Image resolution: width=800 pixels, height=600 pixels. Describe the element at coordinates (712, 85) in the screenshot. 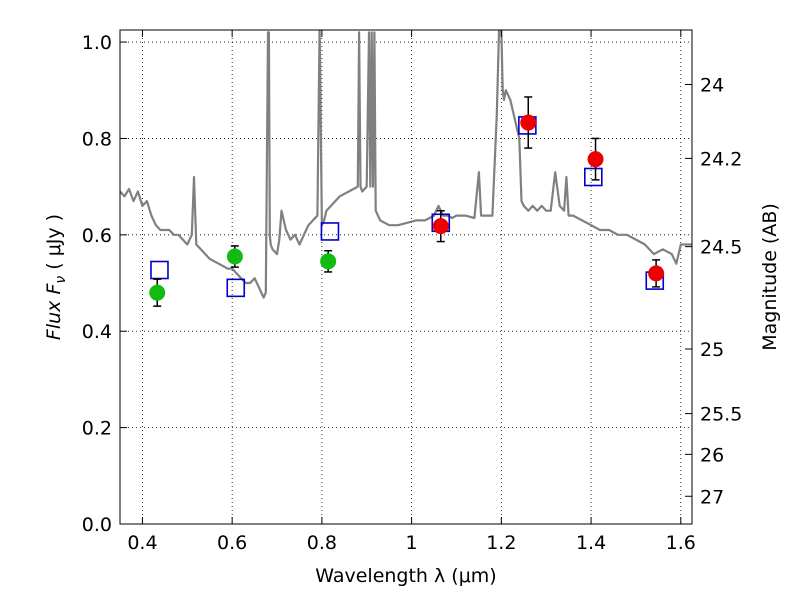

I see `y2-tick-label: 24` at that location.